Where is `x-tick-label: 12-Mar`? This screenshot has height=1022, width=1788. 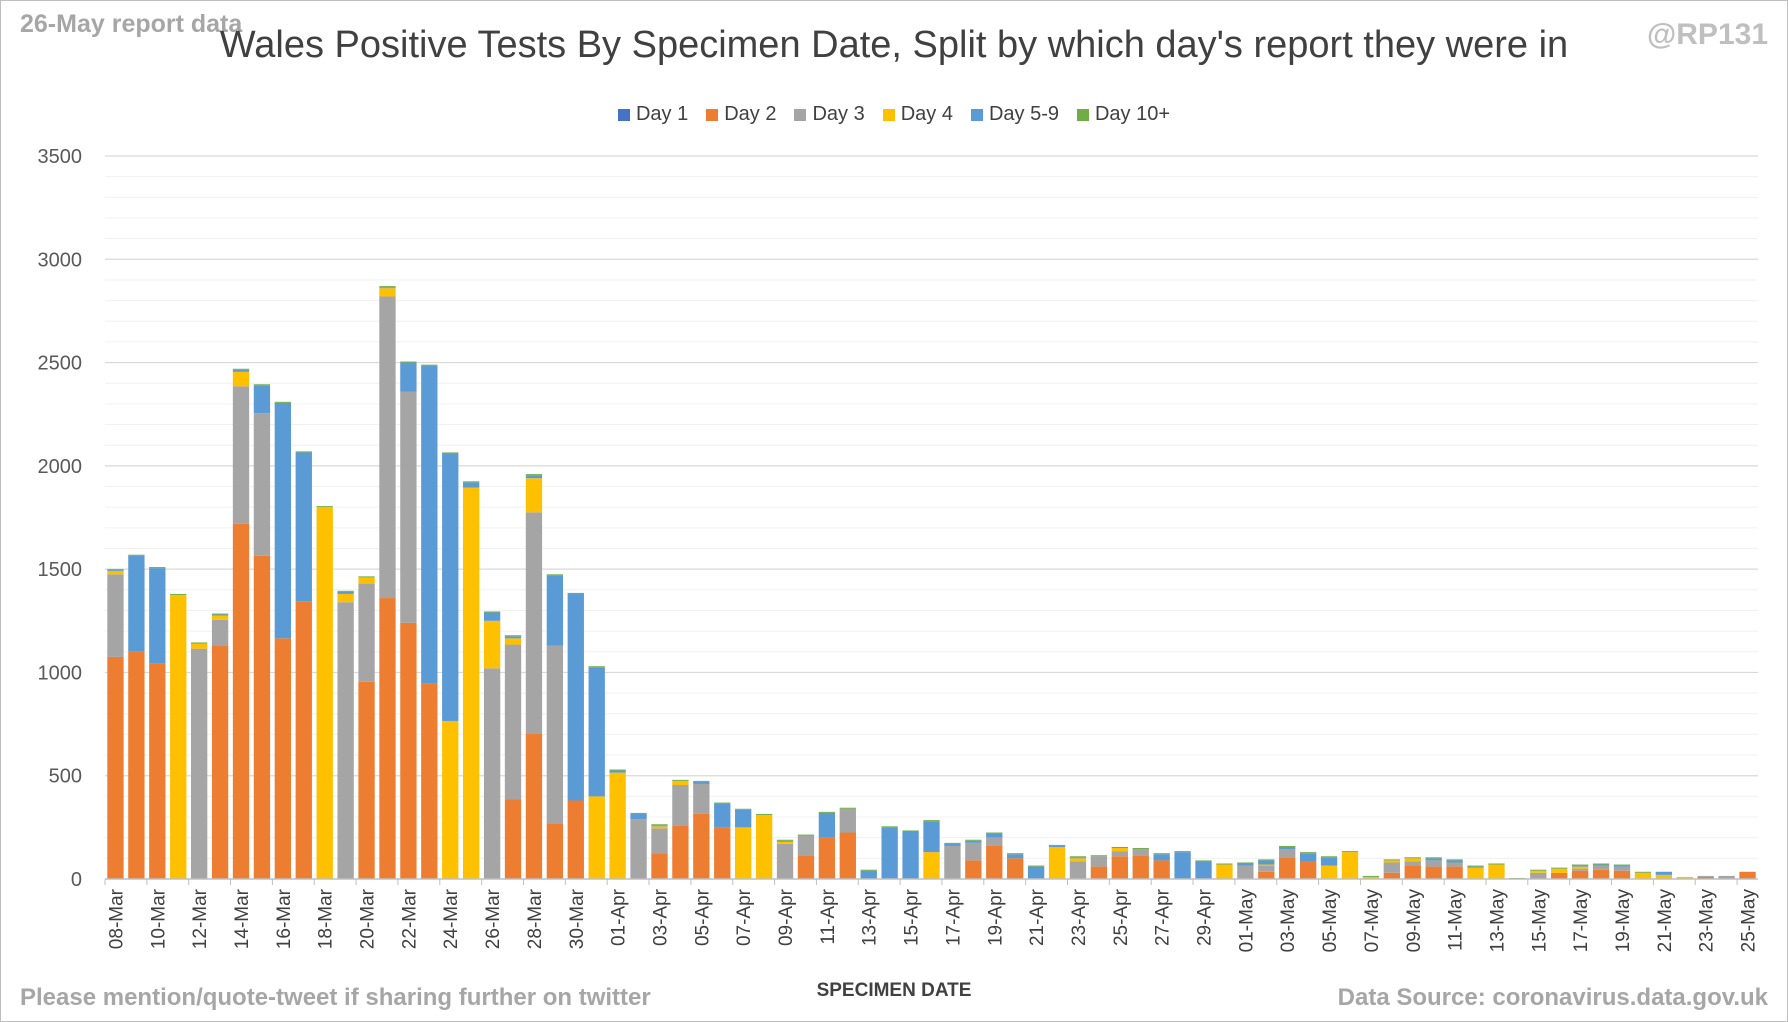
x-tick-label: 12-Mar is located at coordinates (200, 918).